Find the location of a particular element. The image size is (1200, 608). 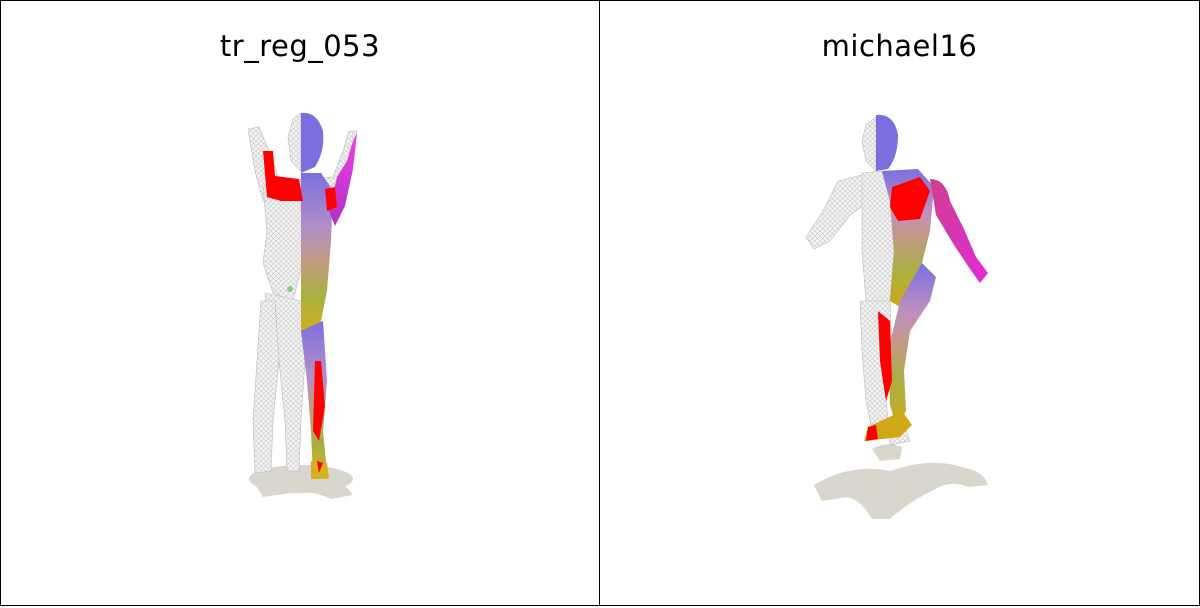

right-shadow is located at coordinates (901, 481).